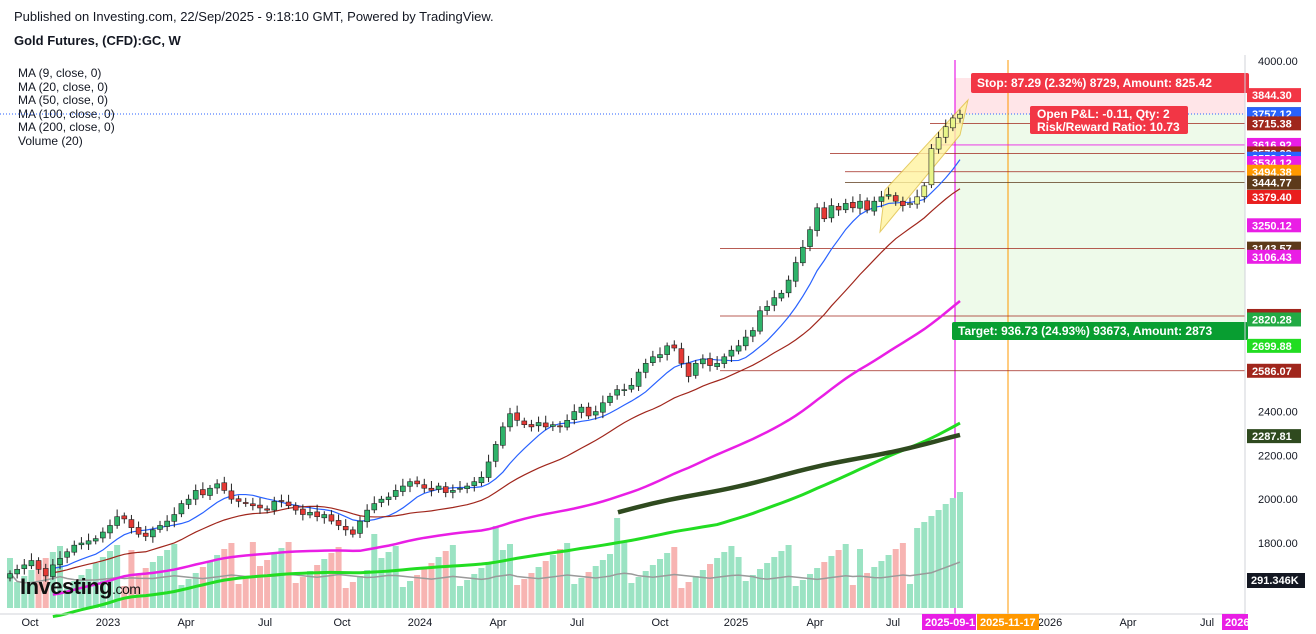  I want to click on price-label: 2287.81, so click(1274, 436).